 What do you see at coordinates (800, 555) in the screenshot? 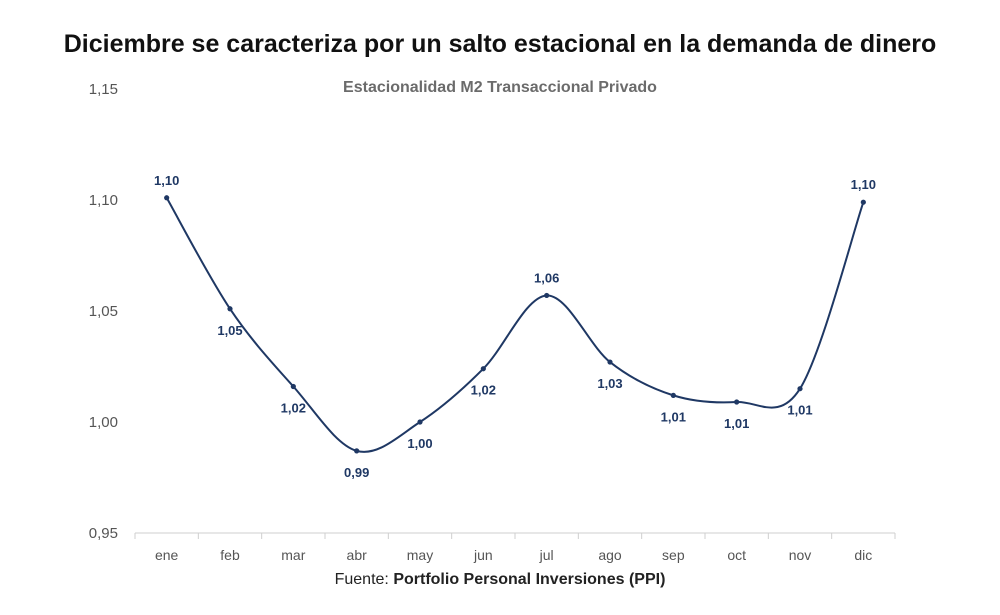
I see `x-tick-label: nov` at bounding box center [800, 555].